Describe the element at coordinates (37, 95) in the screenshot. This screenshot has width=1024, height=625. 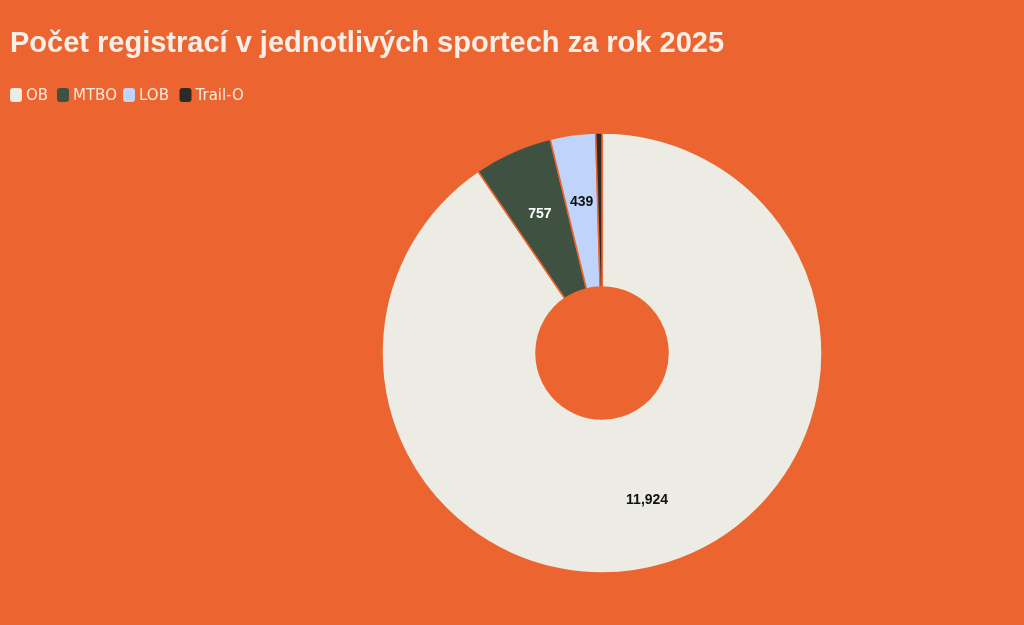
I see `legend-label: OB` at that location.